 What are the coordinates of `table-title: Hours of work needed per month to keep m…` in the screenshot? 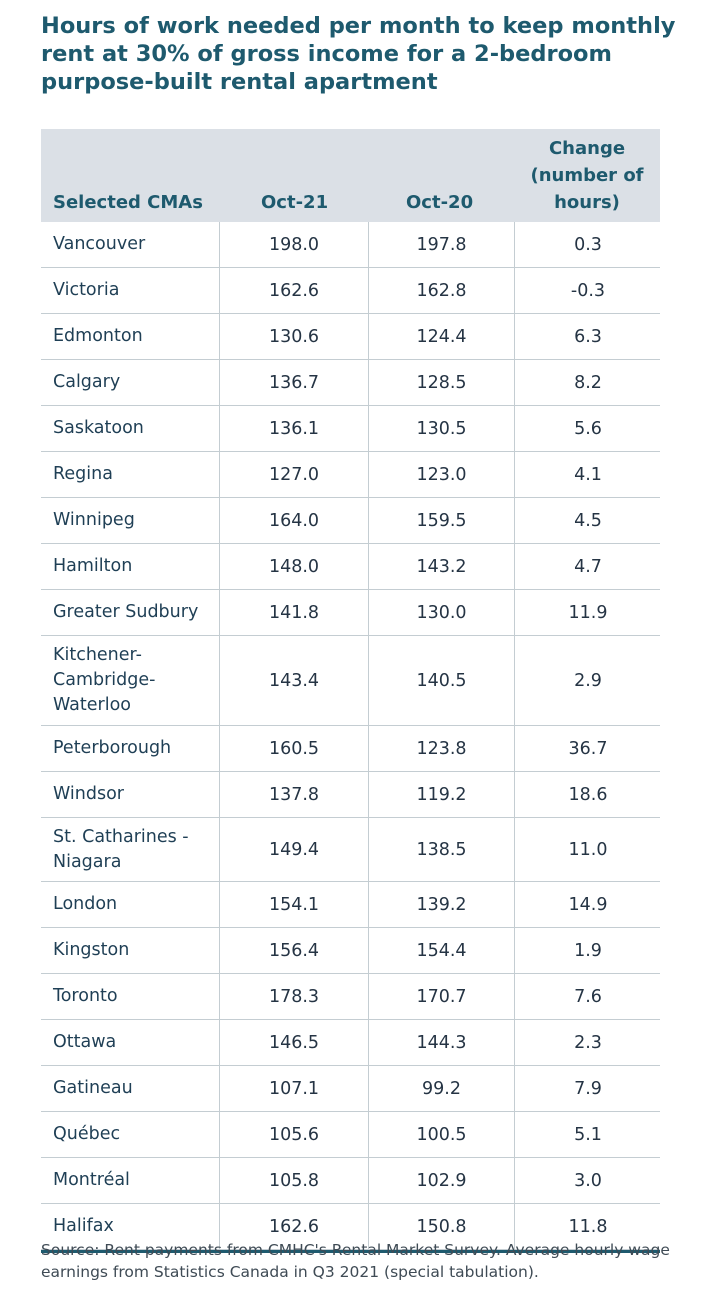 It's located at (358, 54).